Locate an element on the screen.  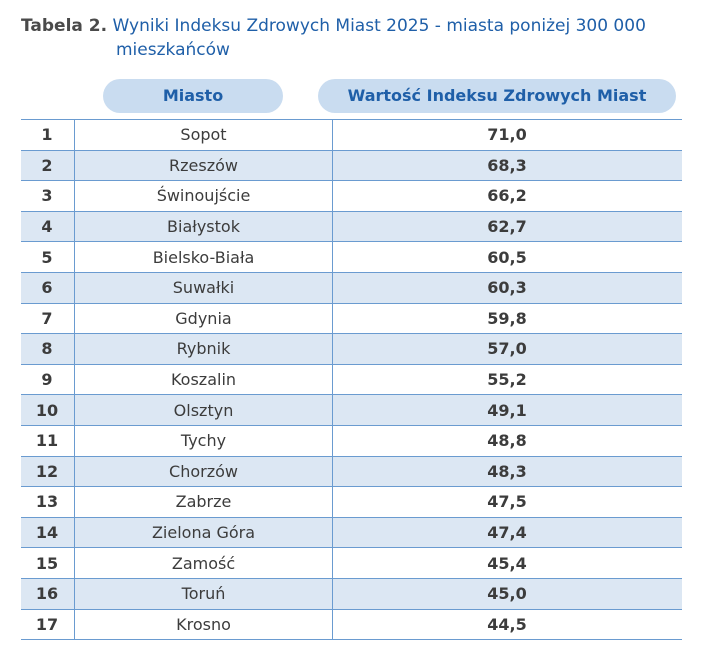
index-value-cell: 44,5 is located at coordinates (507, 624).